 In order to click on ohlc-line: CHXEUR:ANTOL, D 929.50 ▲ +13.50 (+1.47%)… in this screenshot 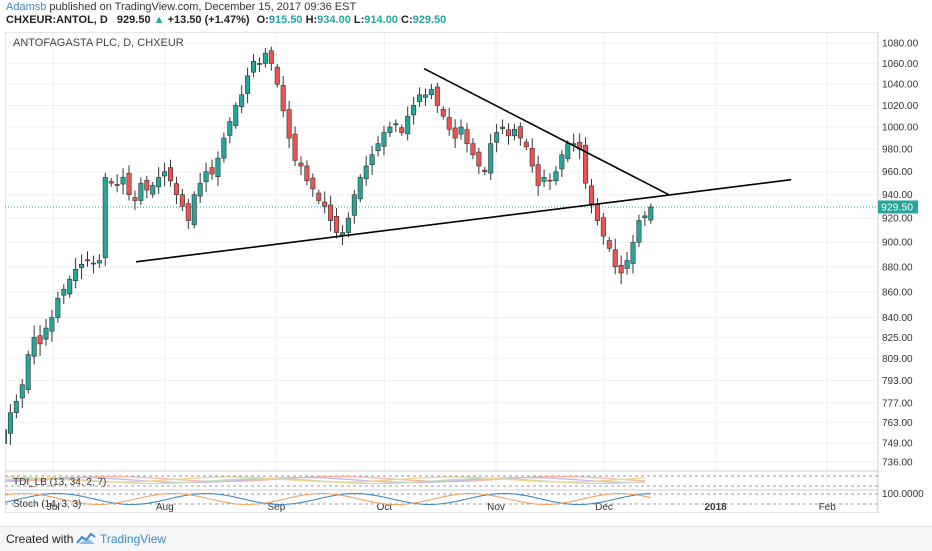, I will do `click(226, 20)`.